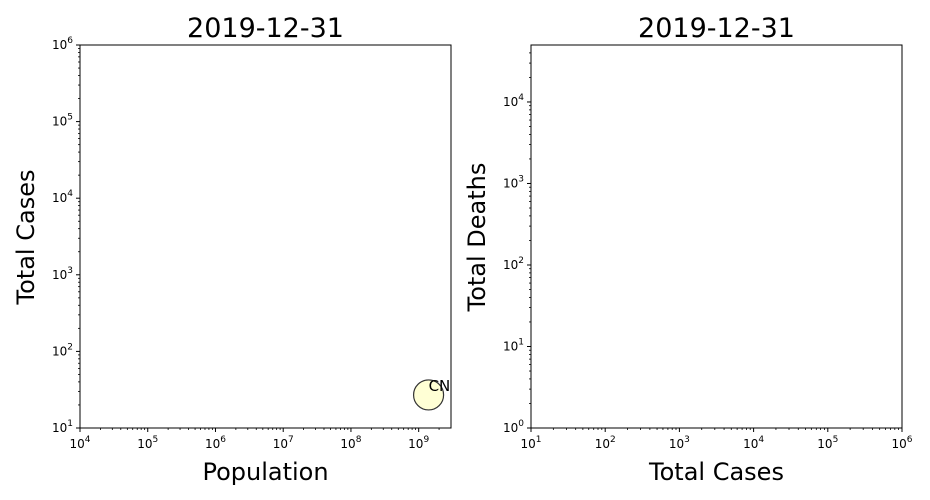  What do you see at coordinates (428, 395) in the screenshot?
I see `data-point` at bounding box center [428, 395].